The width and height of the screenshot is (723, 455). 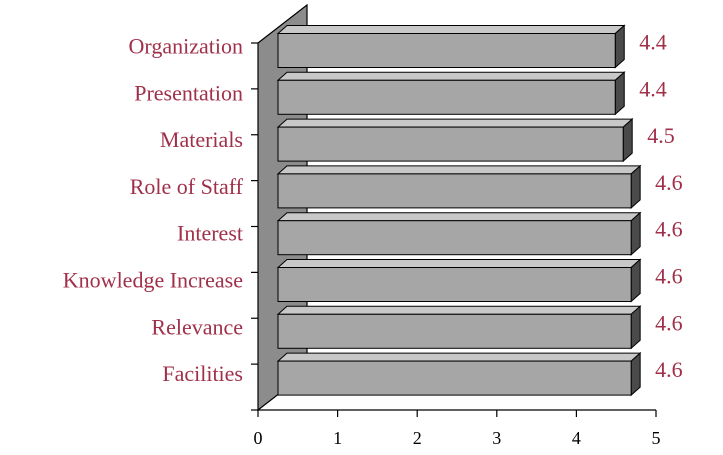 I want to click on category-label: Organization, so click(x=186, y=46).